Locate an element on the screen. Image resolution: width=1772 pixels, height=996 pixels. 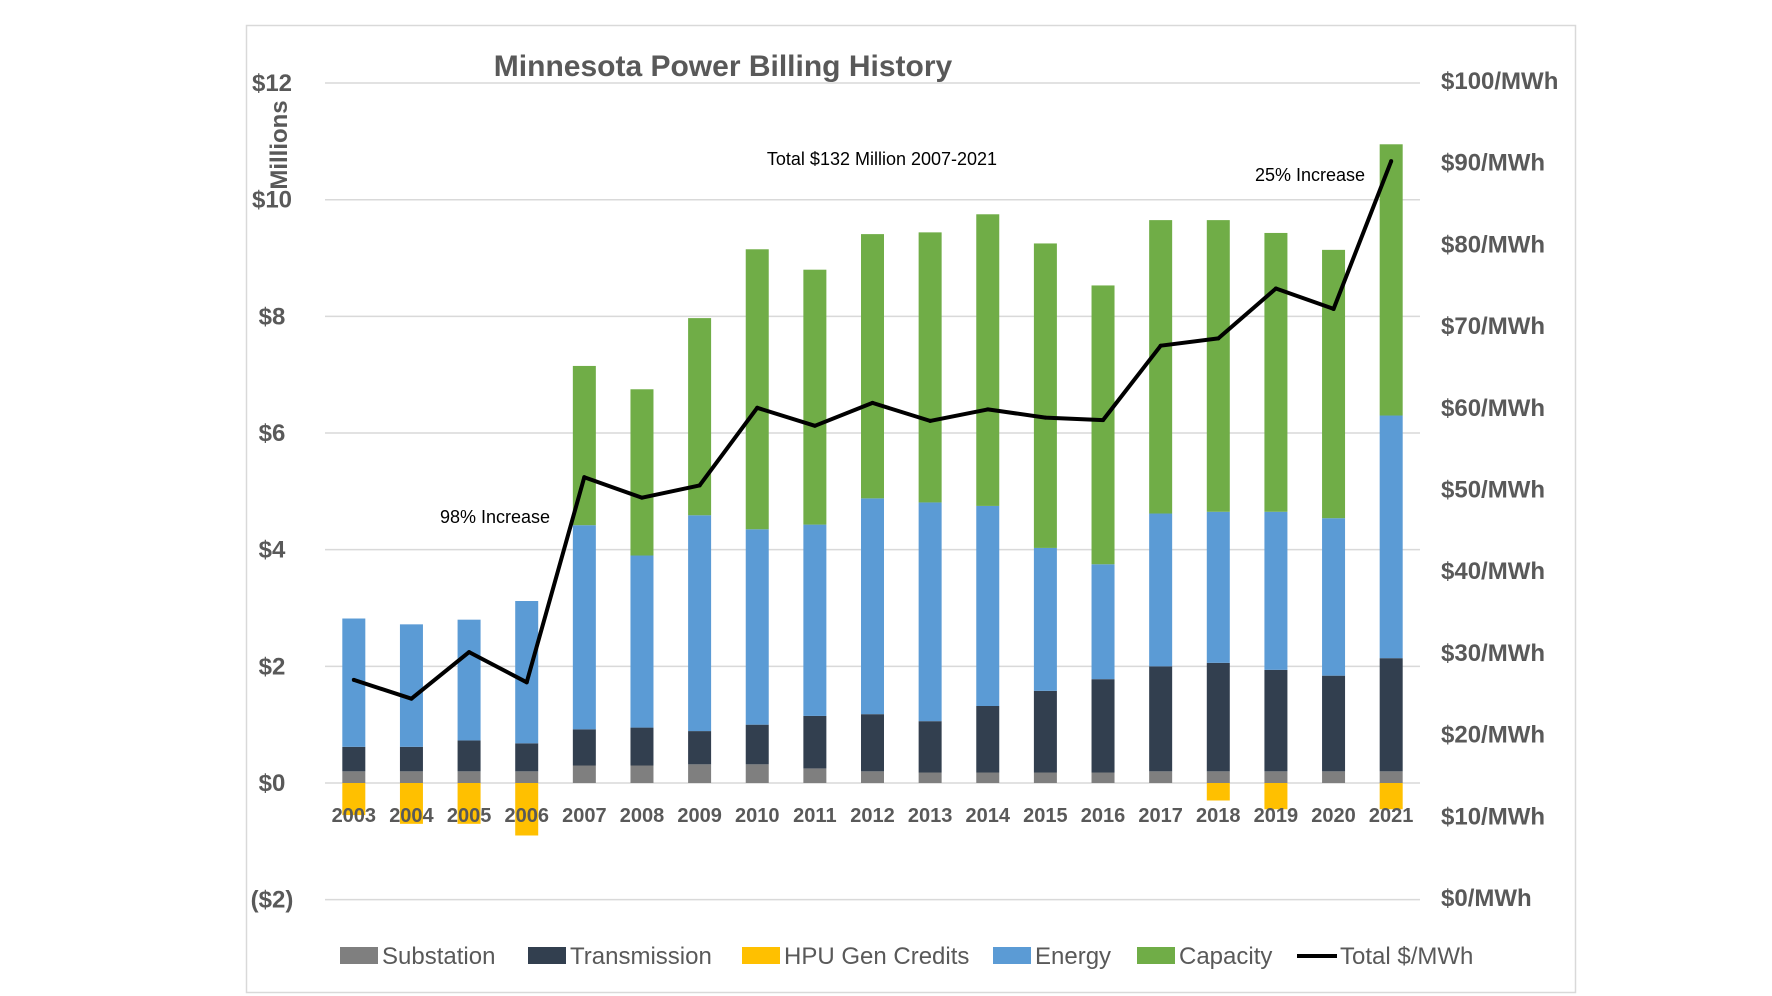
y2-tick-label: $10/MWh is located at coordinates (1493, 816).